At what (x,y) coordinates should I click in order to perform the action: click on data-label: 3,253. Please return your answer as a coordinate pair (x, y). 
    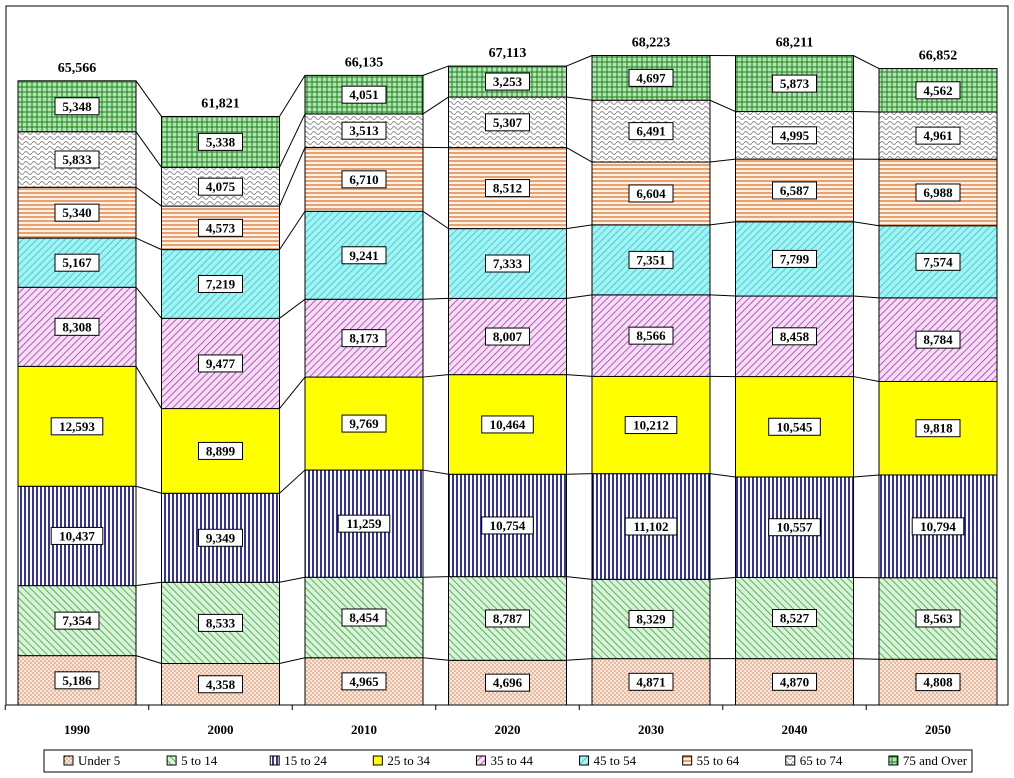
    Looking at the image, I should click on (508, 81).